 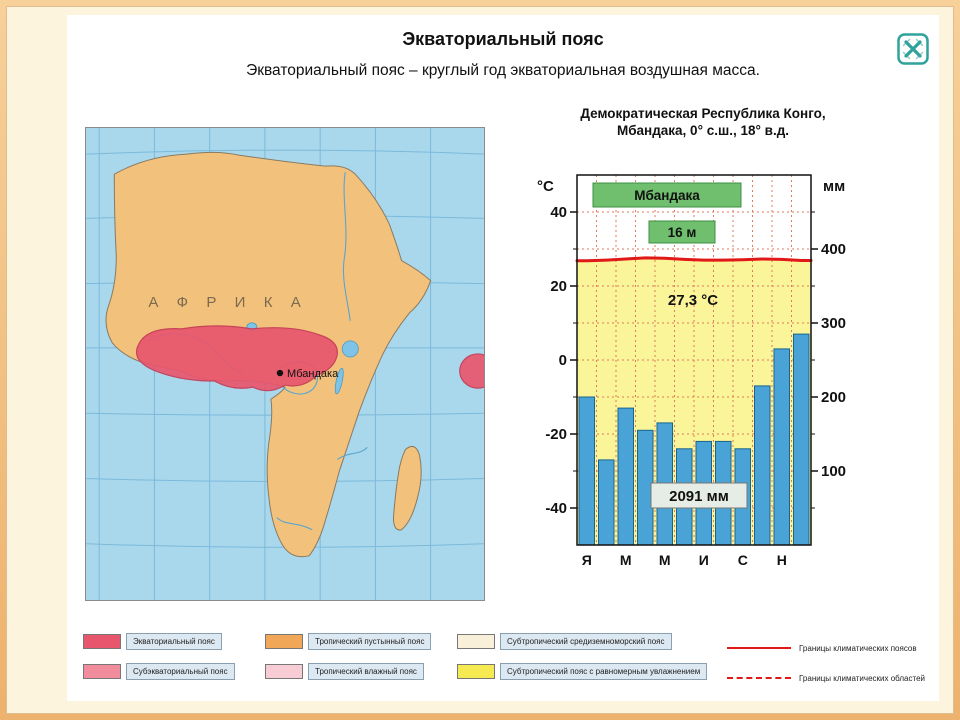 I want to click on chart-title-line1: Демократическая Республика Конго,, so click(x=703, y=113).